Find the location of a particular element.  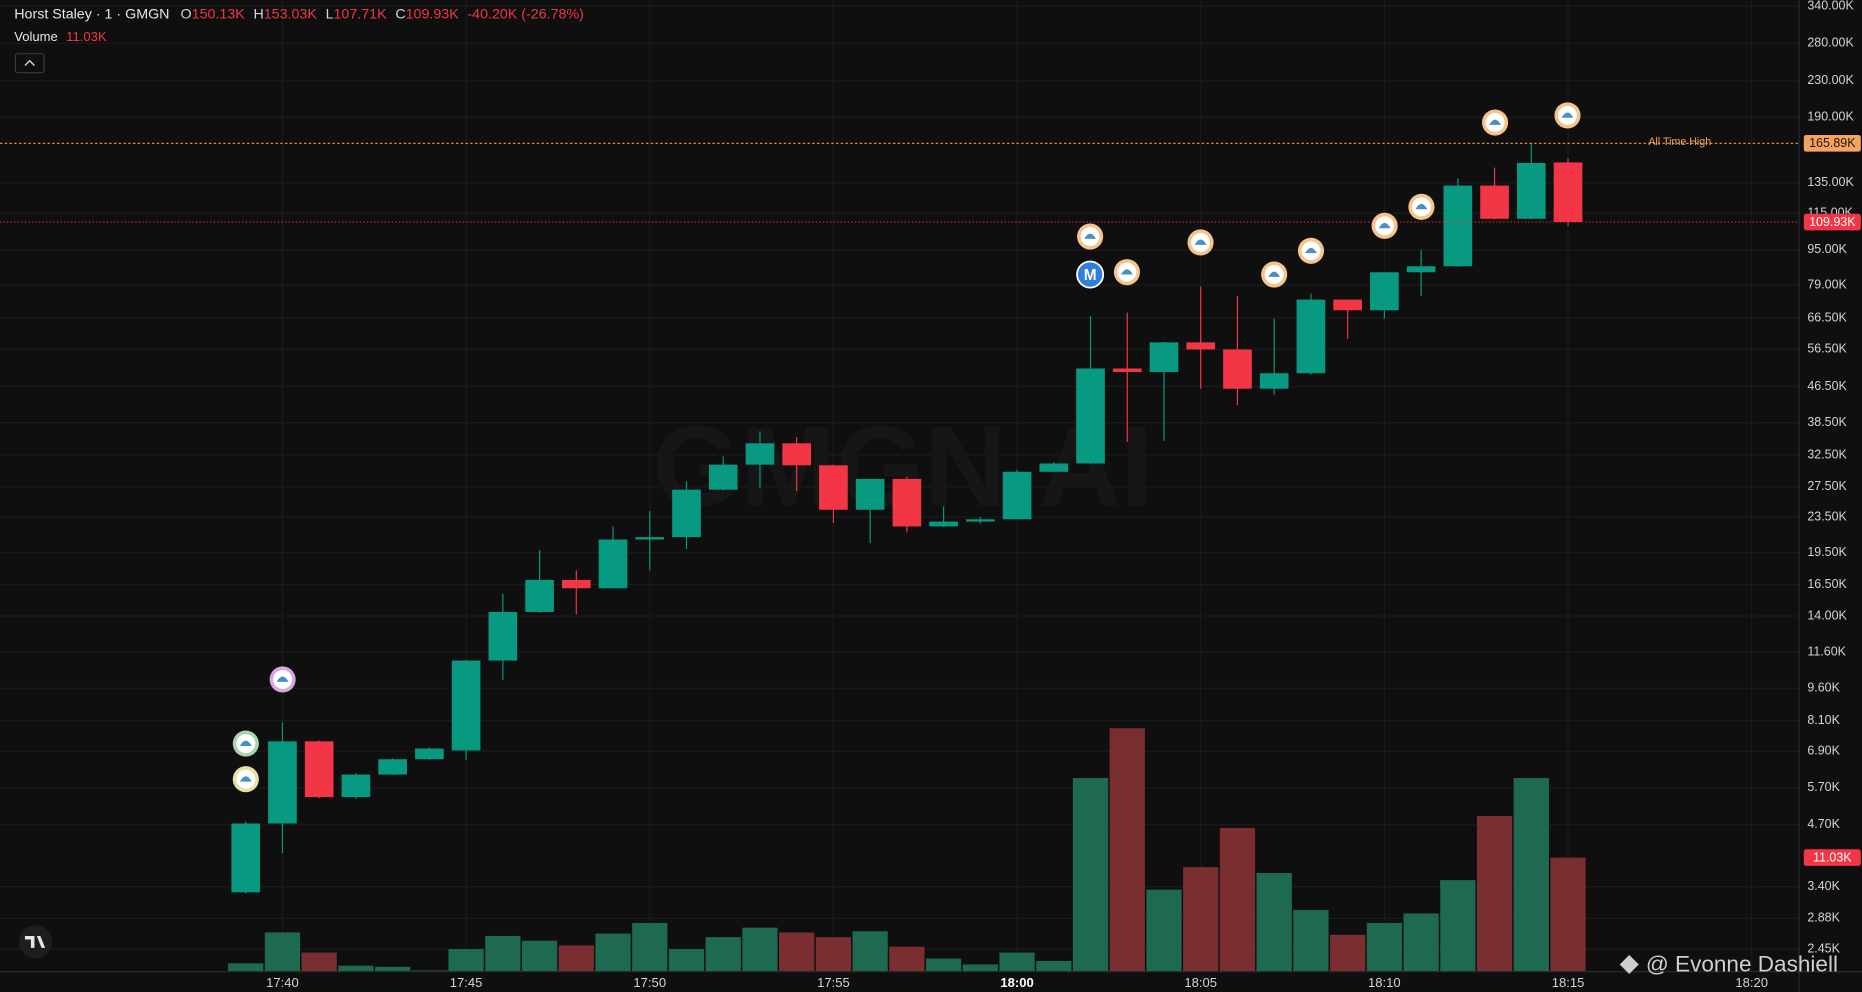

logo-mark is located at coordinates (35, 941).